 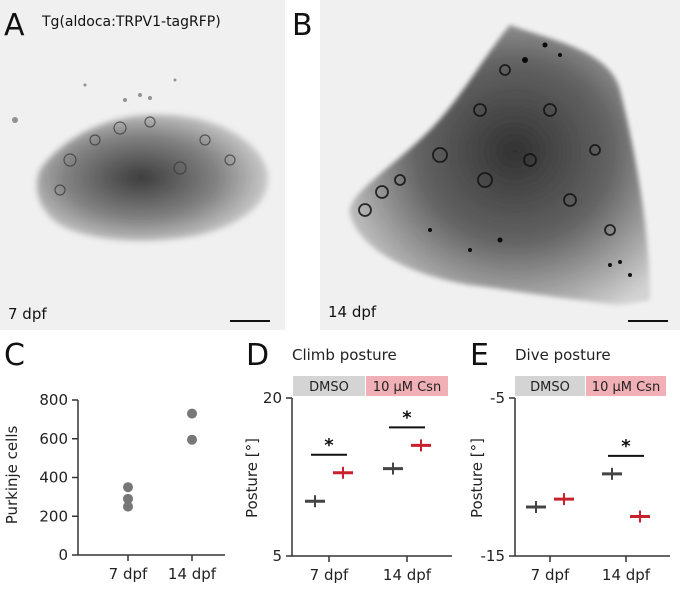 I want to click on dmso-box-d, so click(x=329, y=386).